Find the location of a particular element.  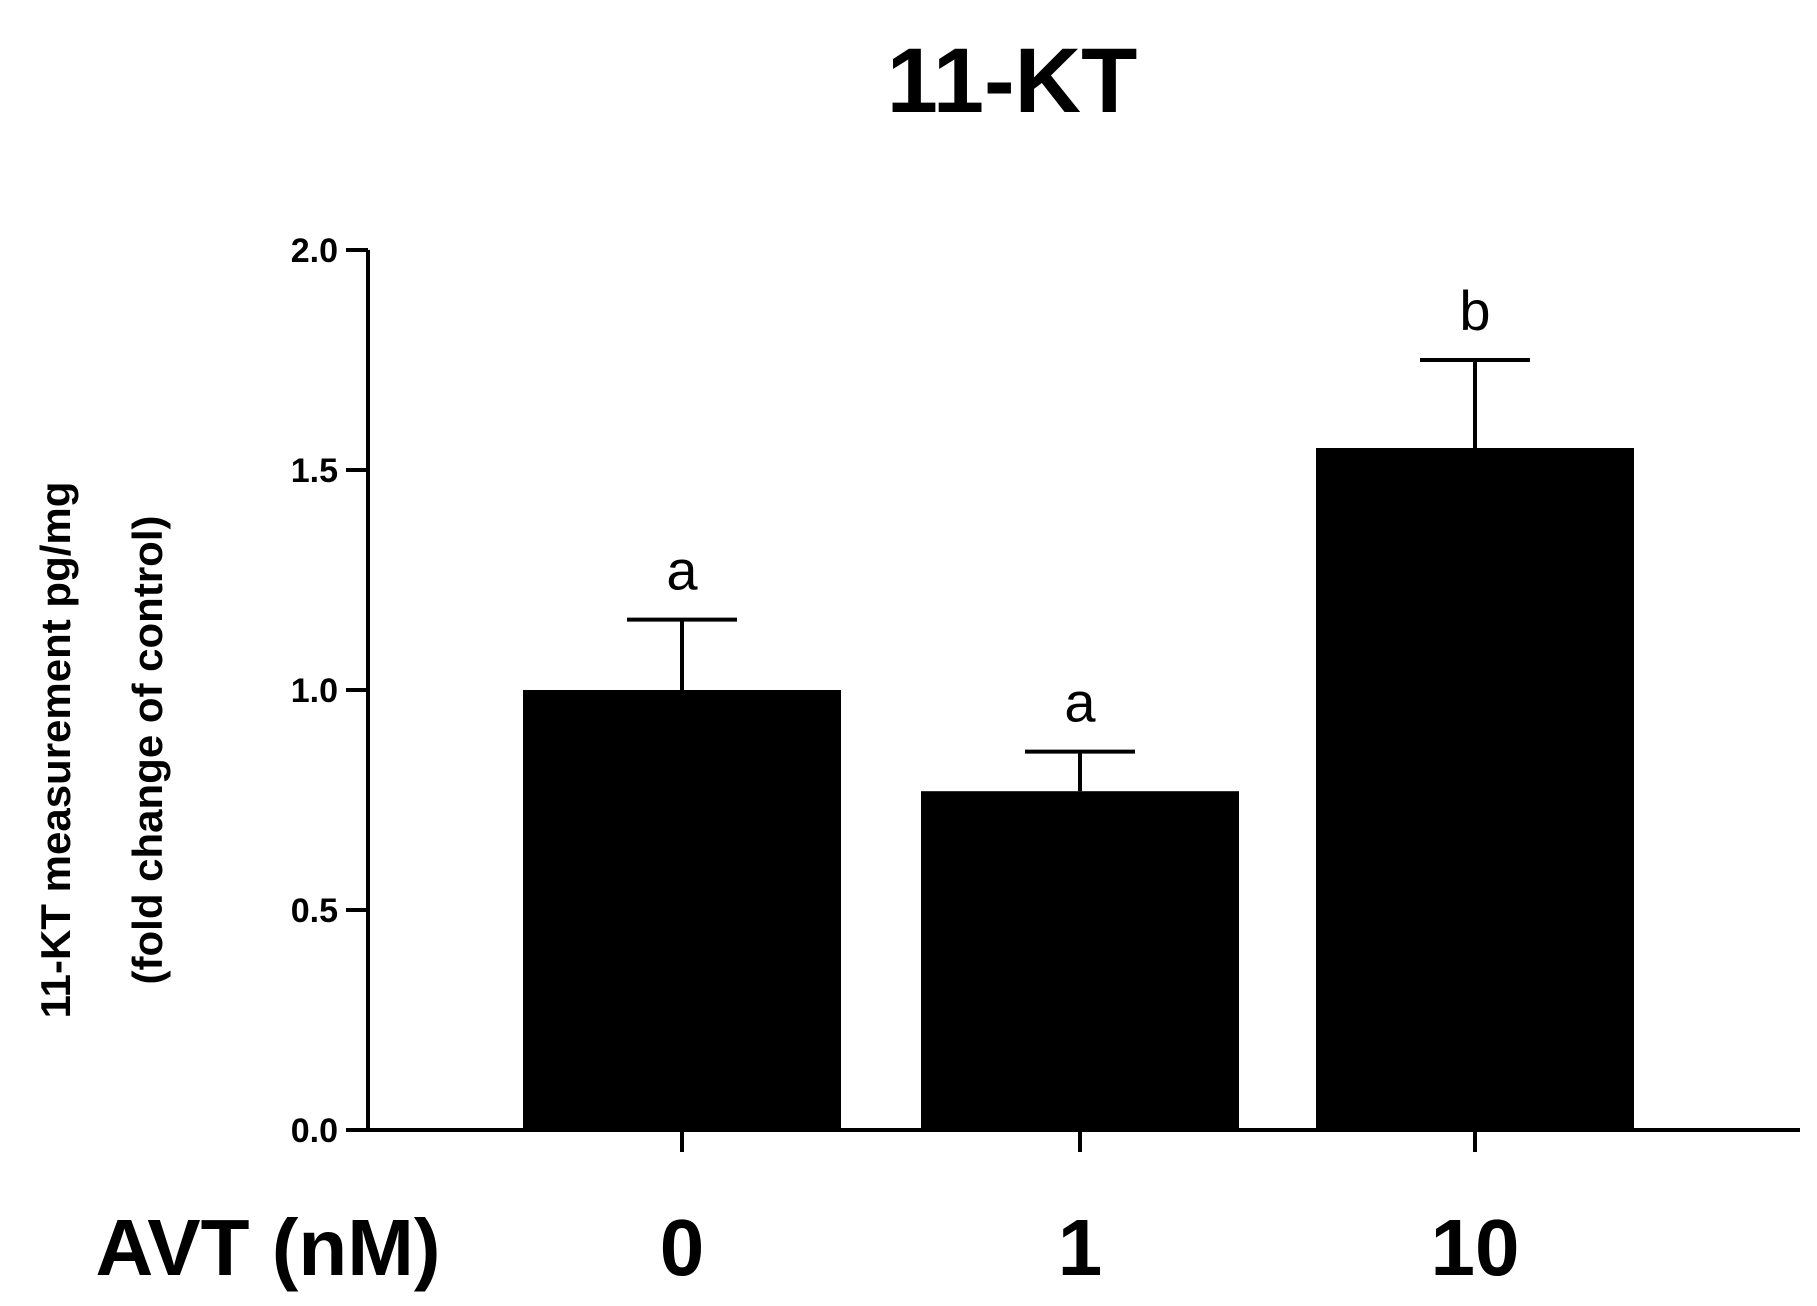

y-tick-label: 1.0 is located at coordinates (314, 691).